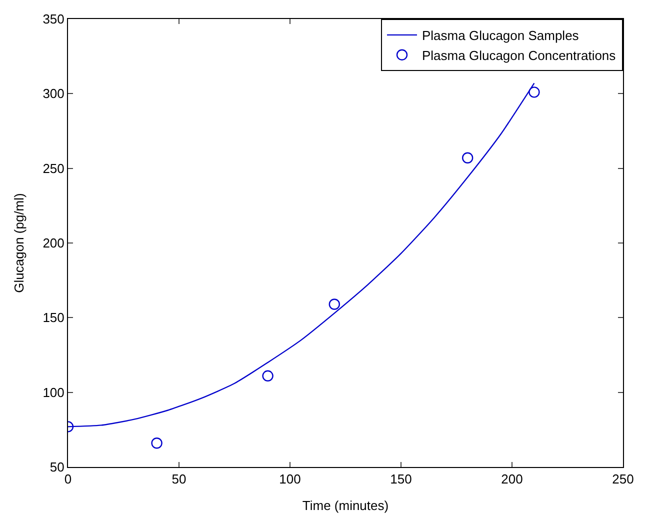  Describe the element at coordinates (57, 467) in the screenshot. I see `y-tick-label: 50` at that location.